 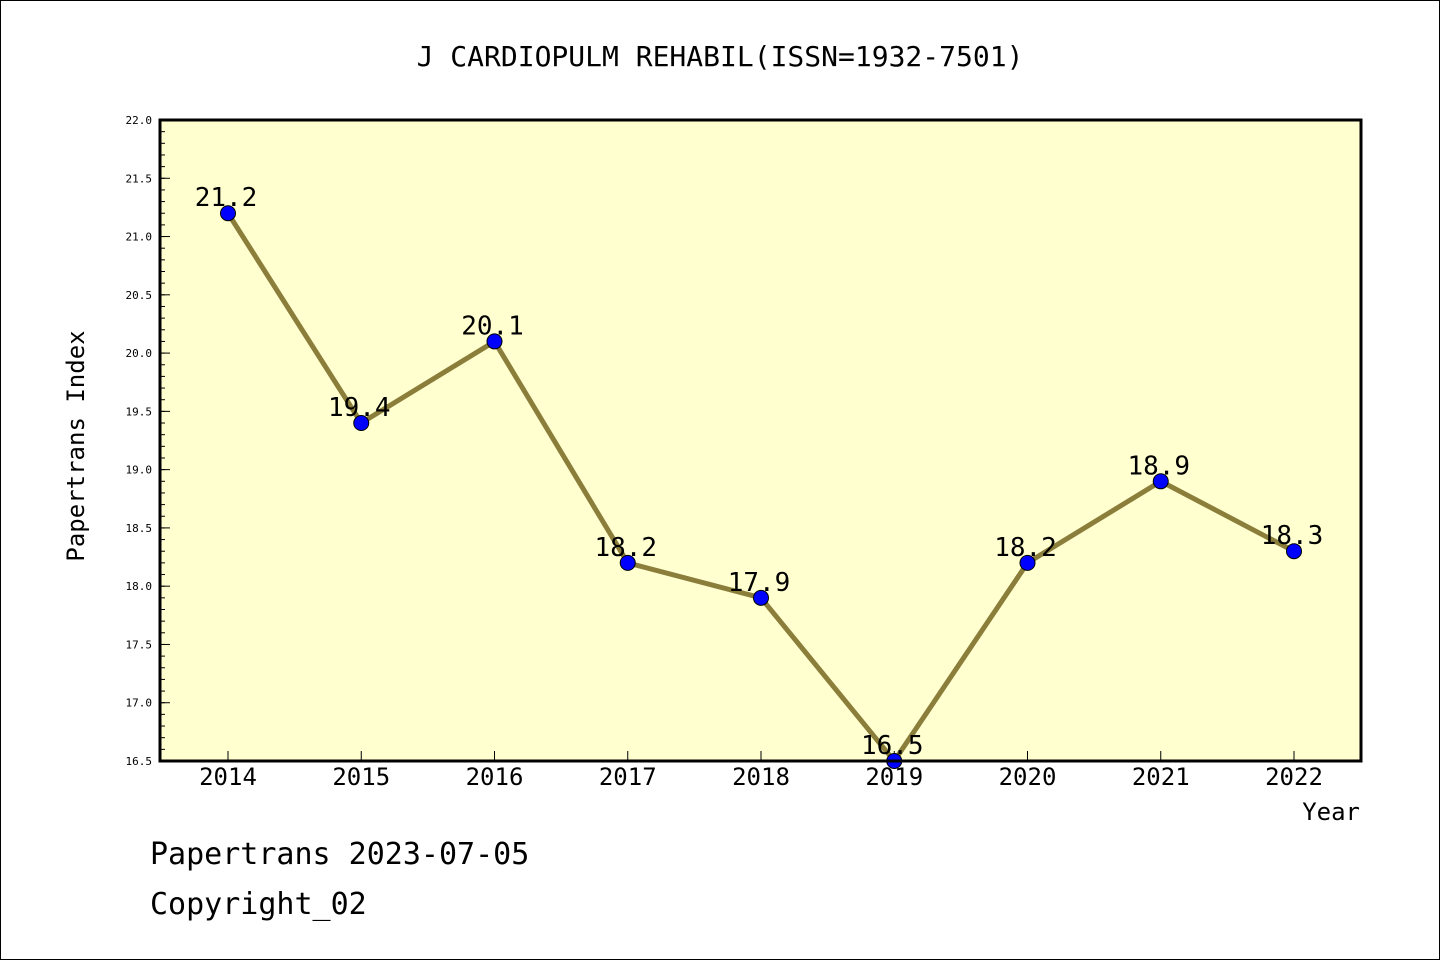 I want to click on y-tick-label: 17.5, so click(x=139, y=644).